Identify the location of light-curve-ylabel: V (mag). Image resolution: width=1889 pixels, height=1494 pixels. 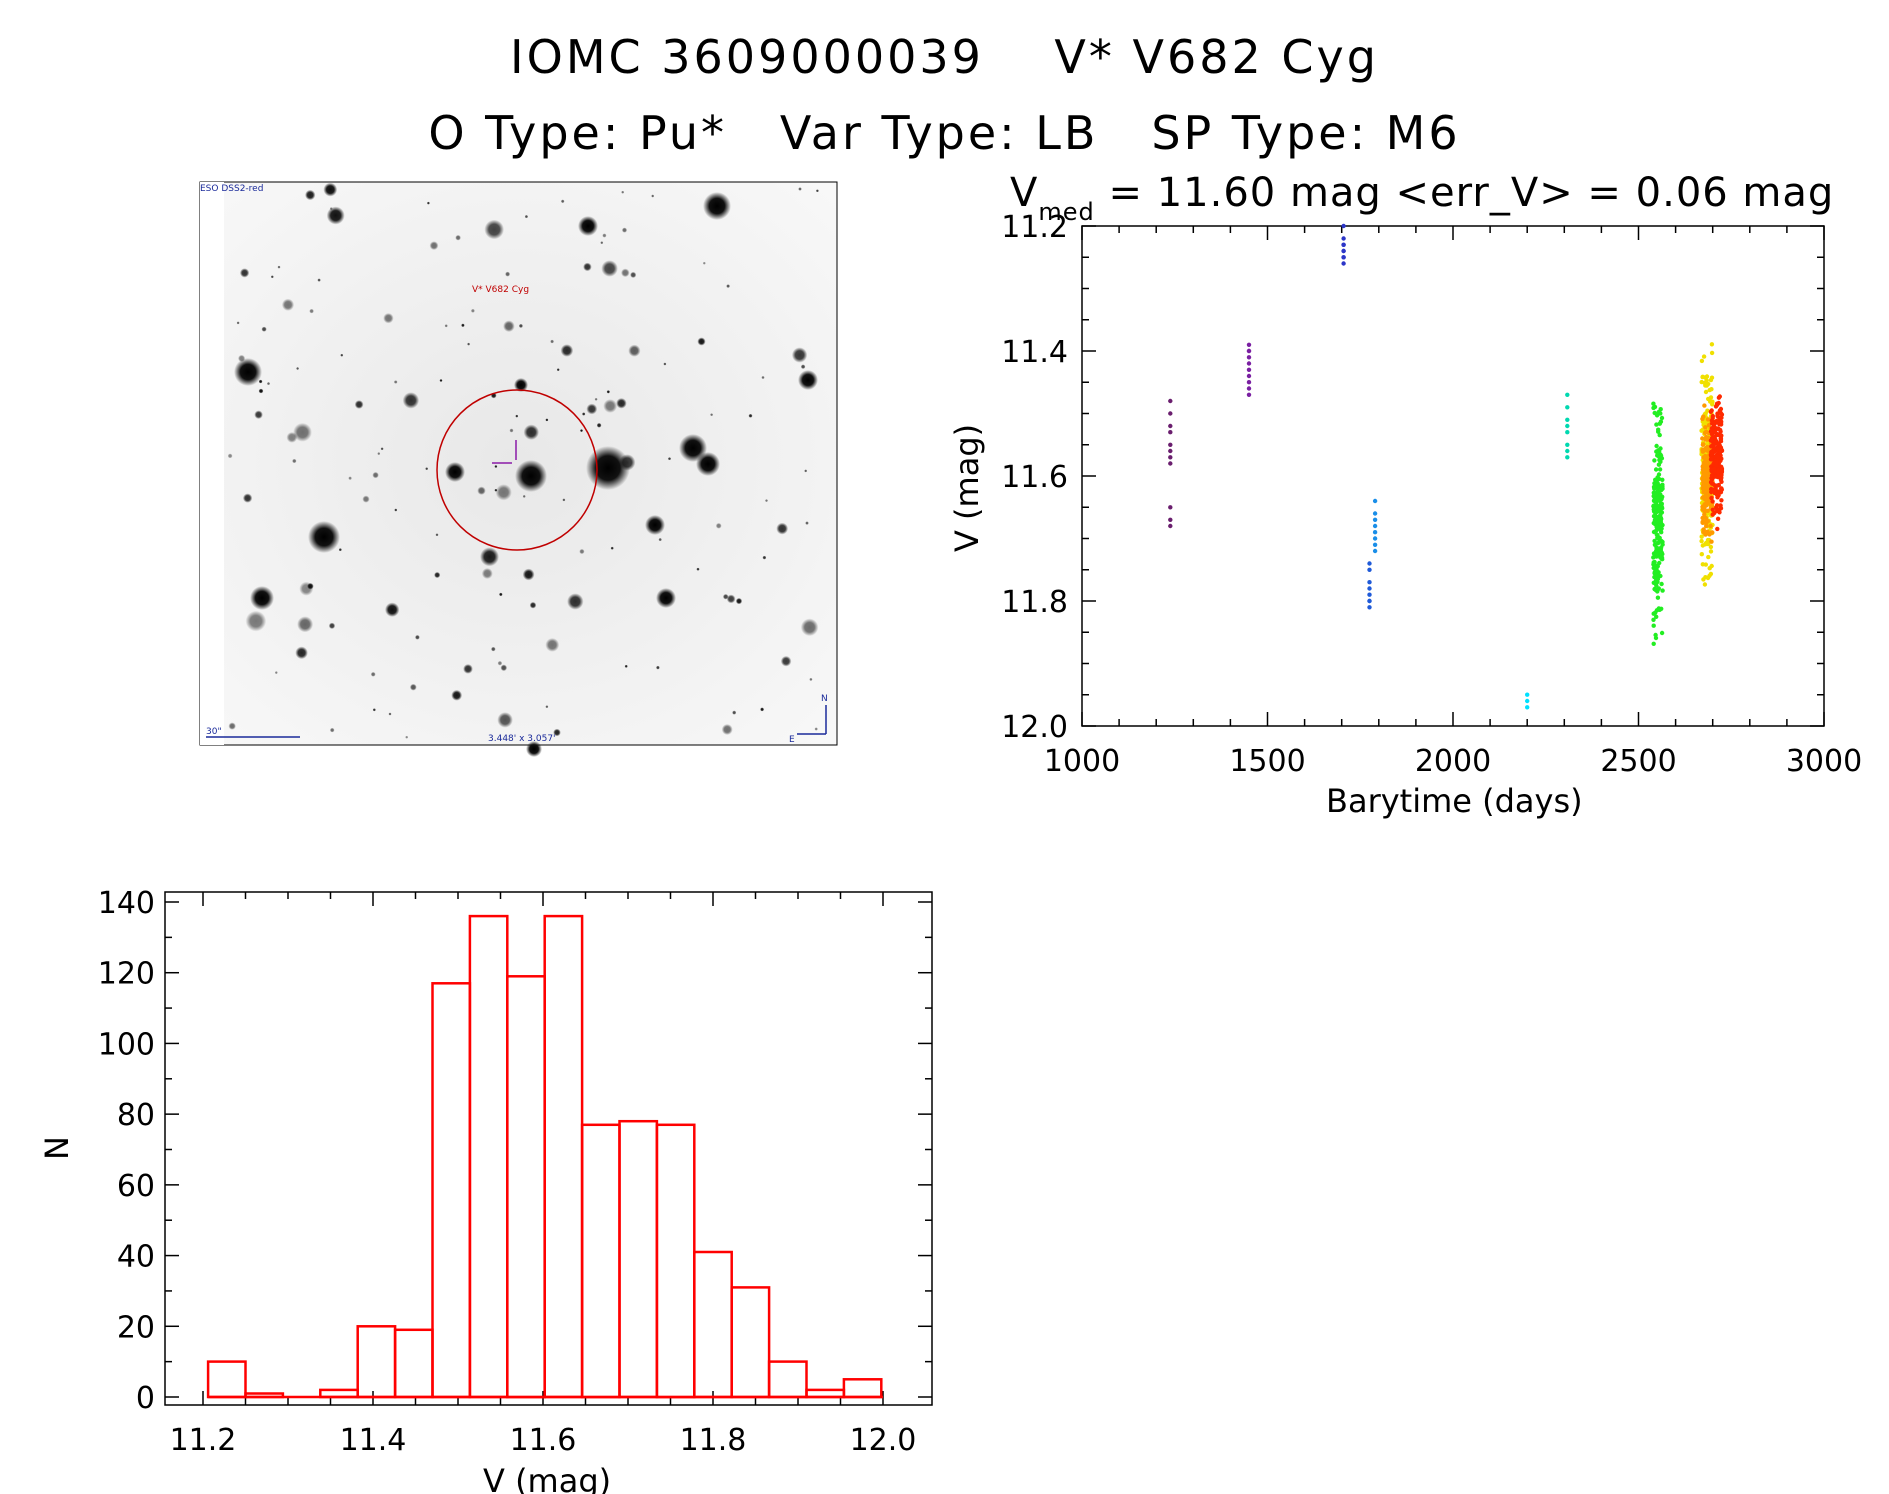
(967, 488).